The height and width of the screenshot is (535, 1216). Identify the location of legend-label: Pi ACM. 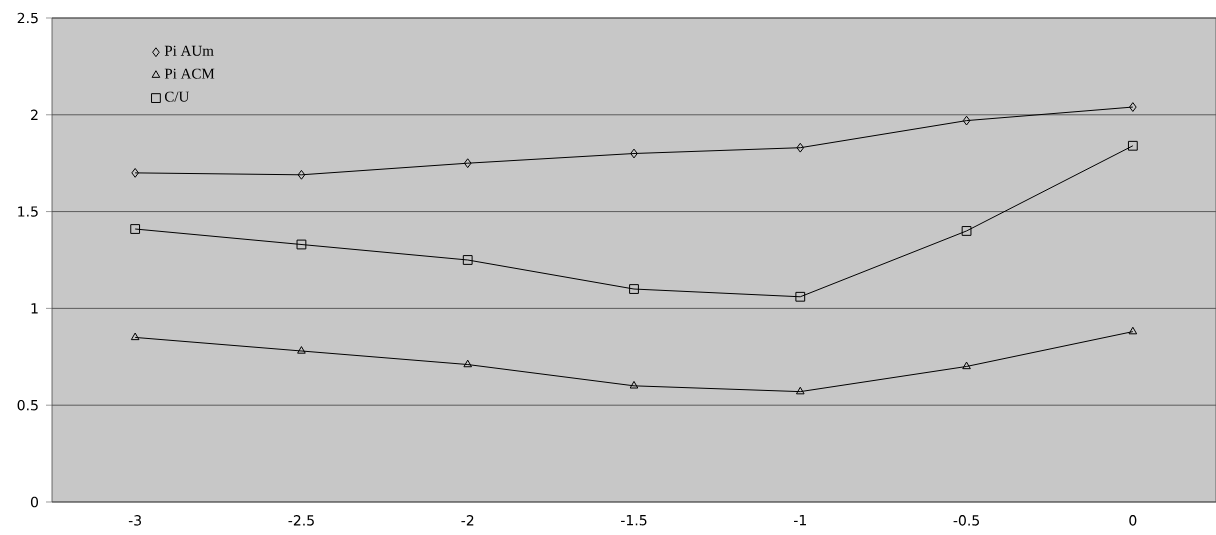
(189, 73).